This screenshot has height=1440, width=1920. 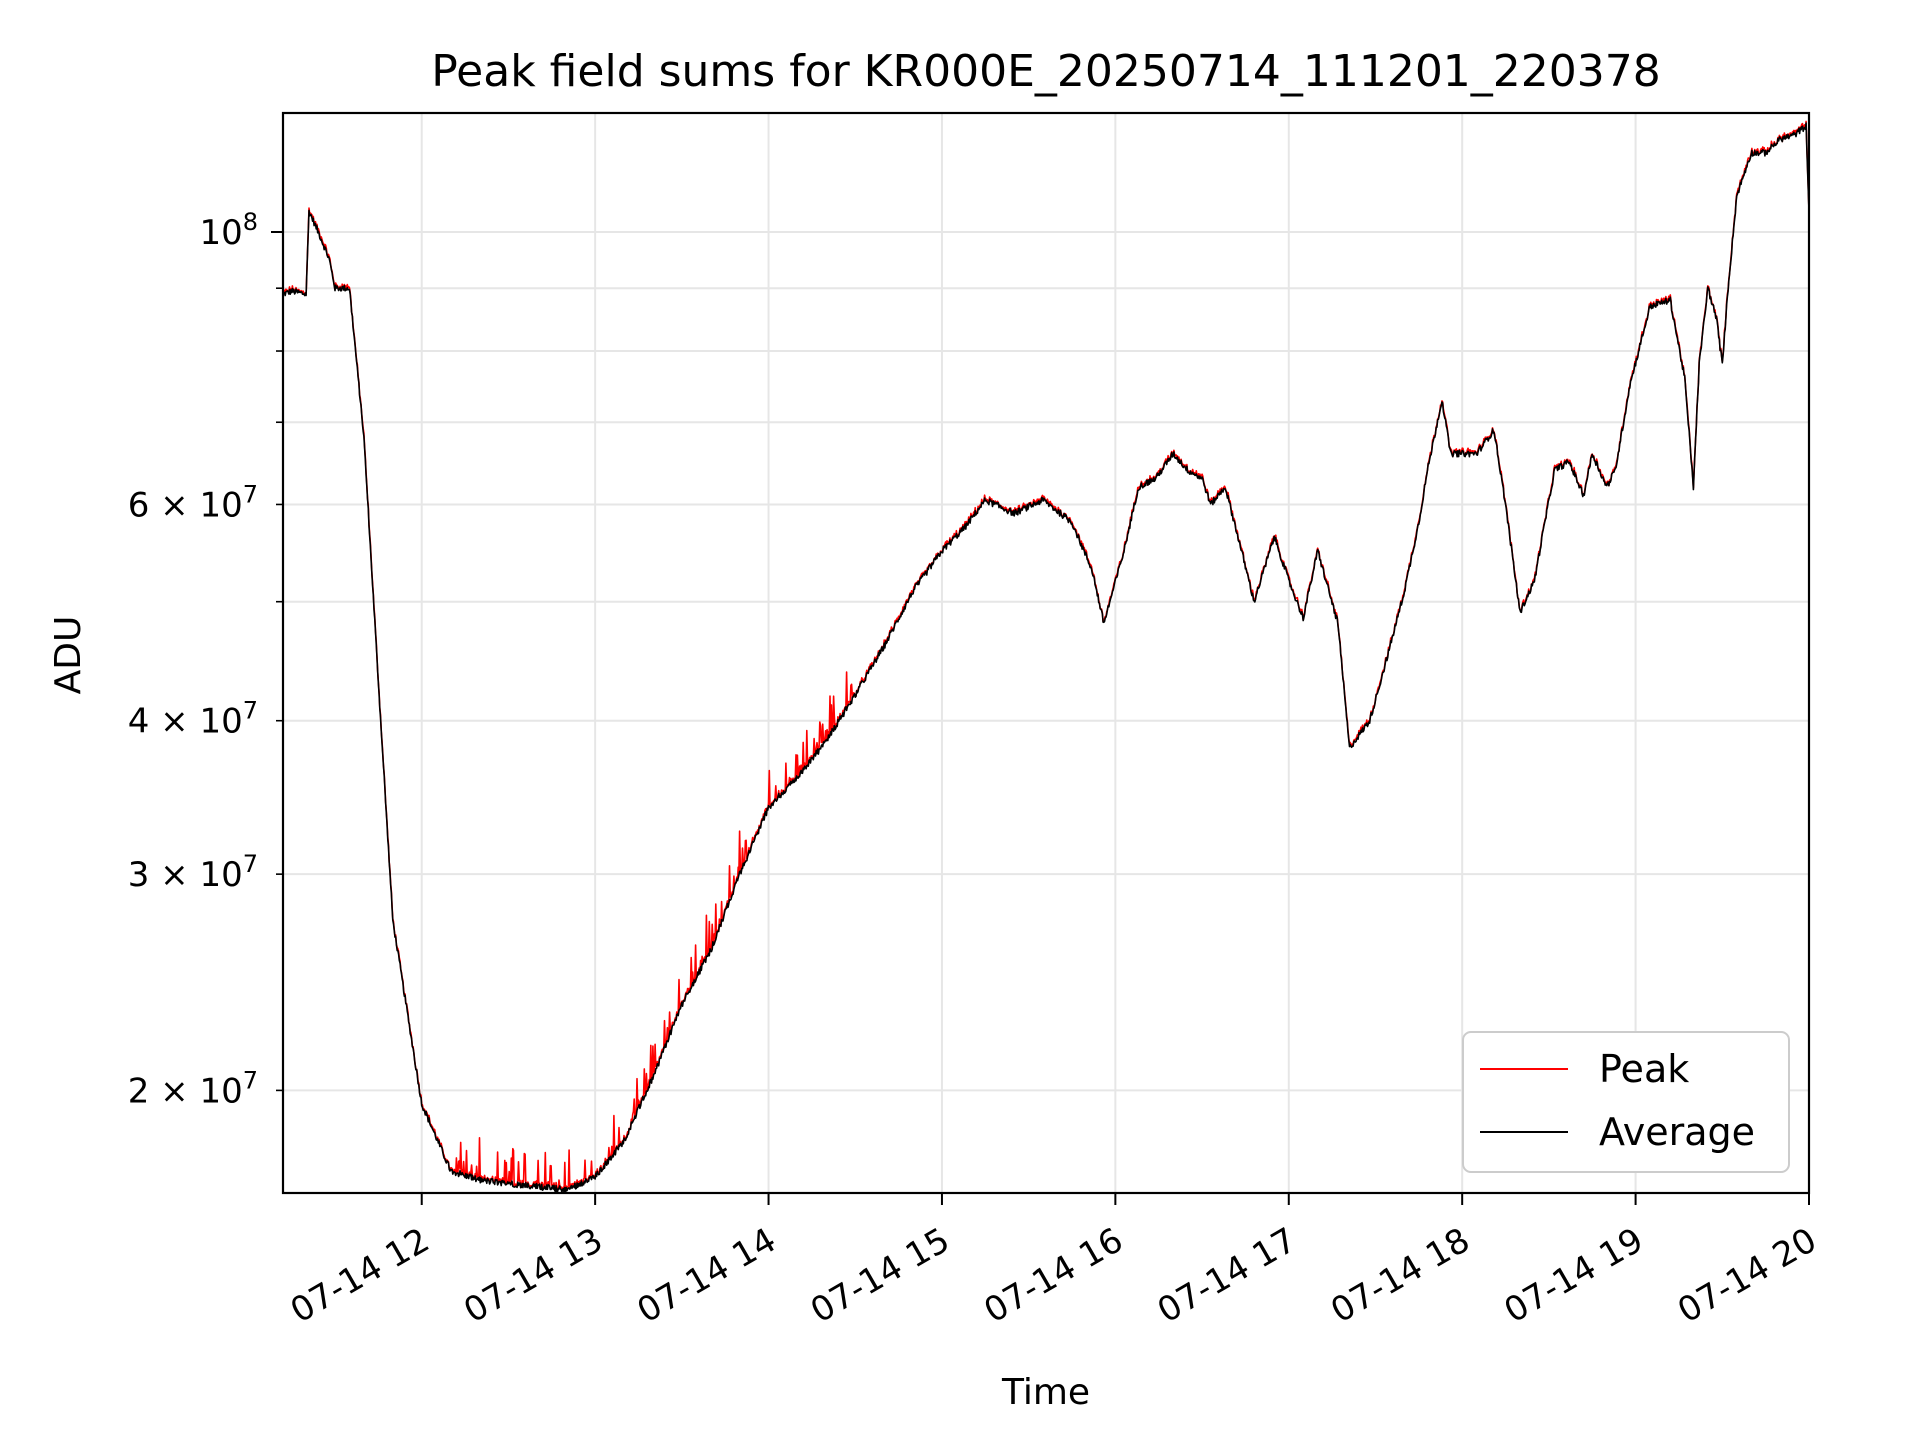 I want to click on y-tick-label: 2 × 107, so click(x=193, y=1088).